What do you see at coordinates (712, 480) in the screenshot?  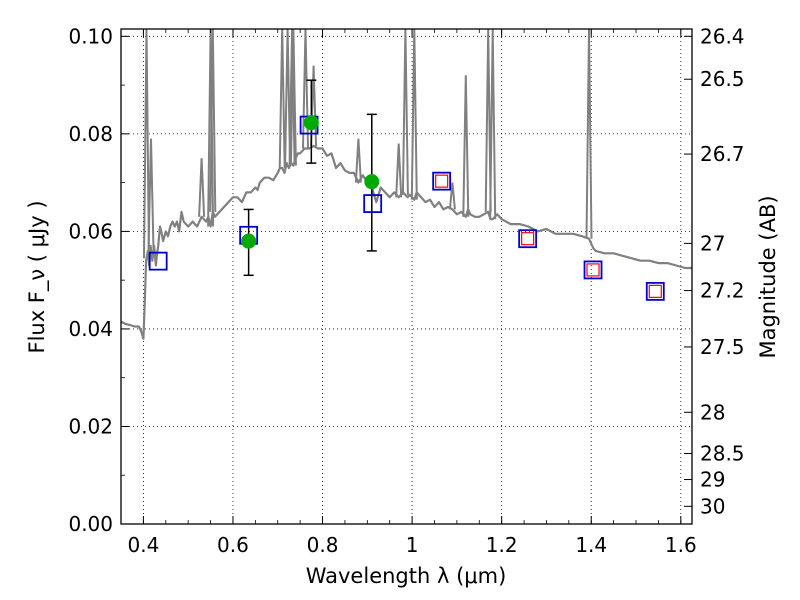 I see `mag-tick-label: 29` at bounding box center [712, 480].